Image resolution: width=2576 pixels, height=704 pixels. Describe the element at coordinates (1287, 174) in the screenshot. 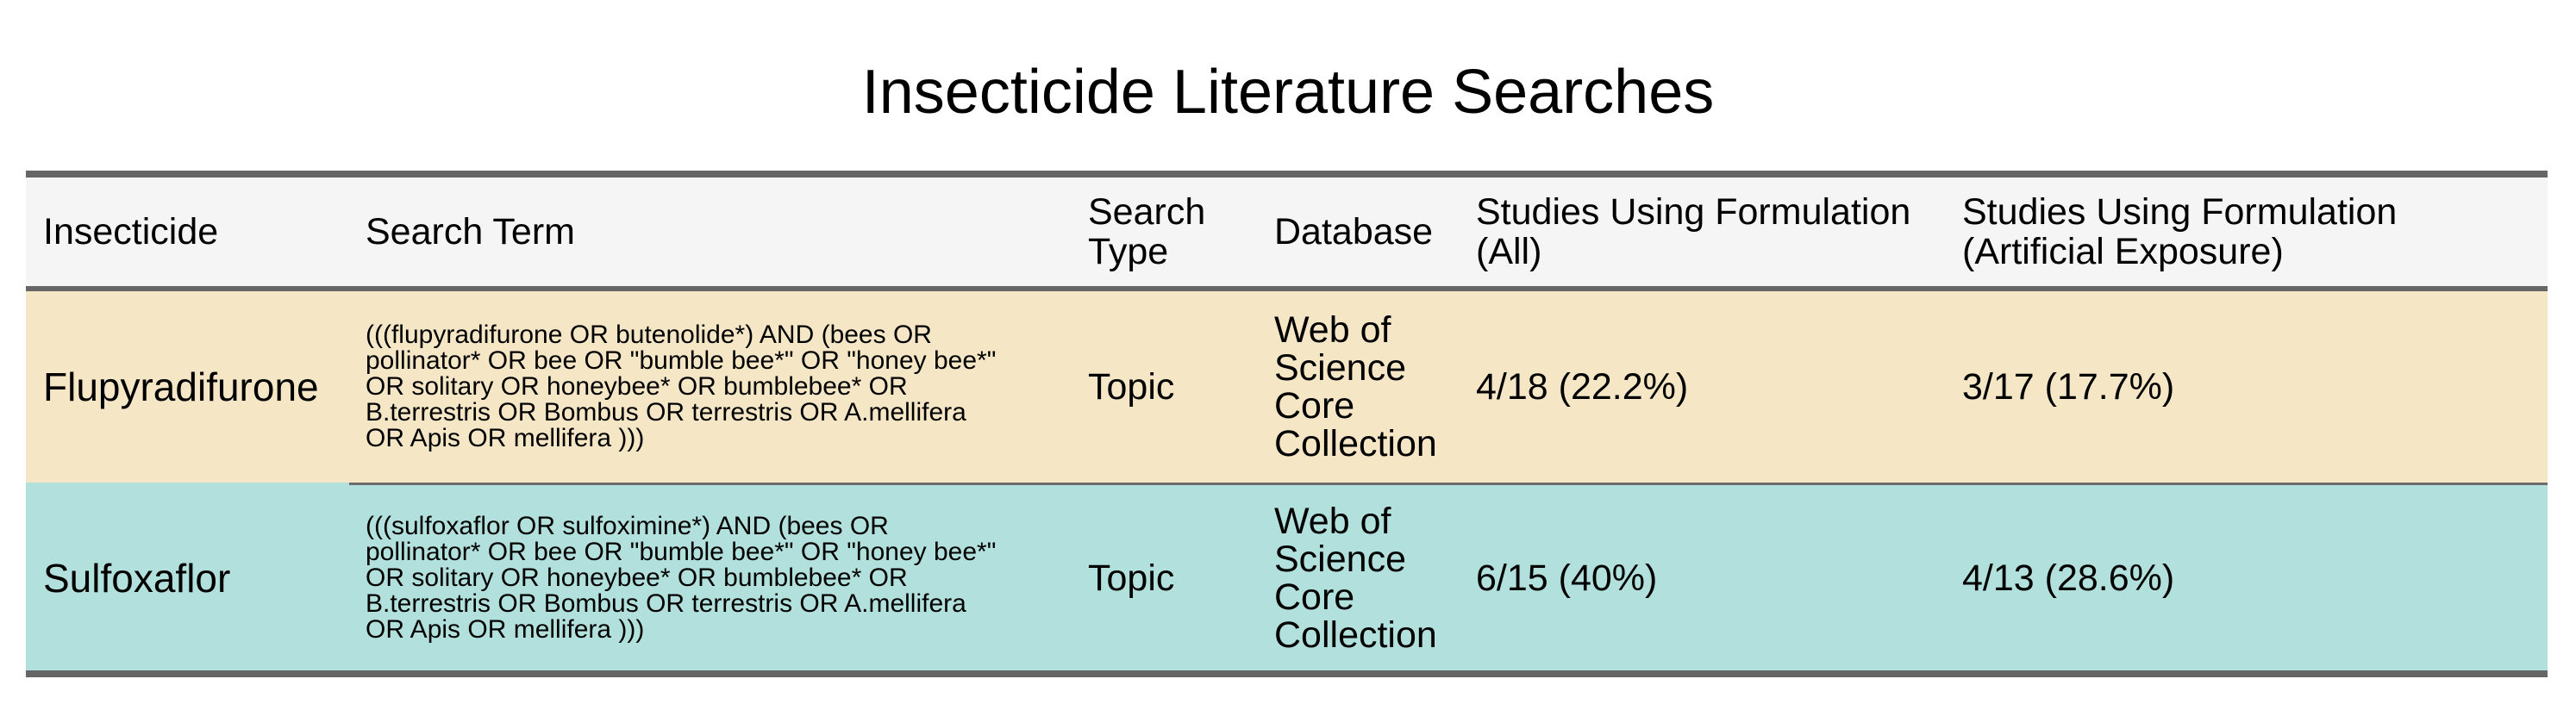

I see `table-top-rule` at that location.